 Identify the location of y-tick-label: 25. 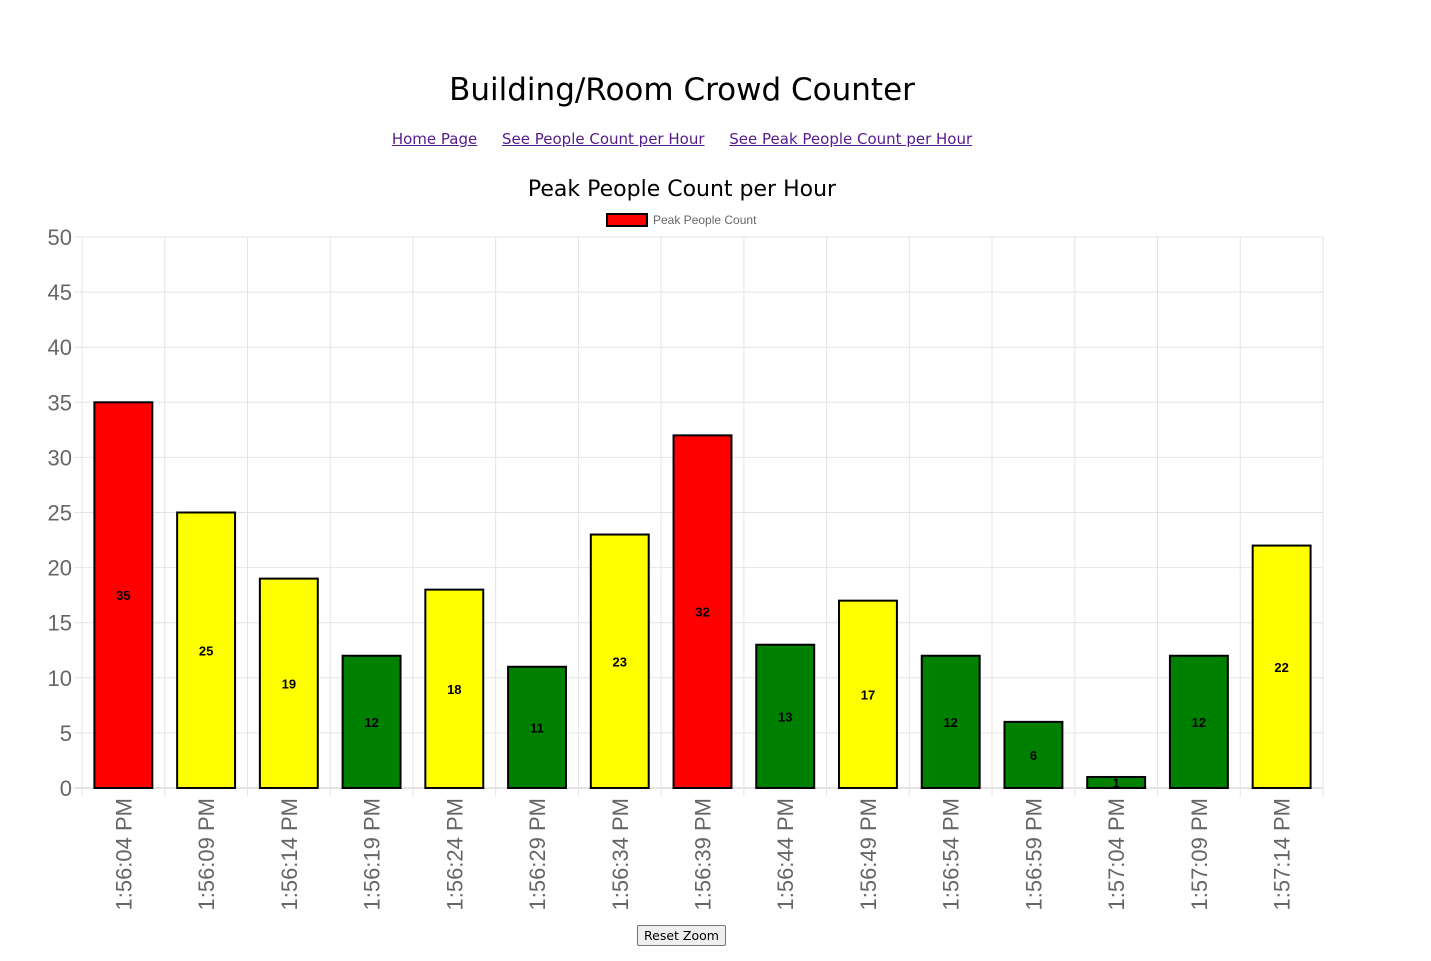
(60, 513).